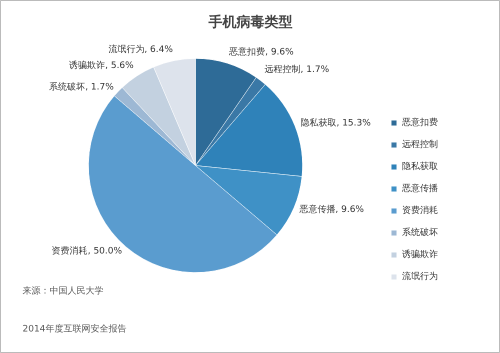 The width and height of the screenshot is (500, 353). What do you see at coordinates (250, 22) in the screenshot?
I see `chart-title: 手机病毒类型` at bounding box center [250, 22].